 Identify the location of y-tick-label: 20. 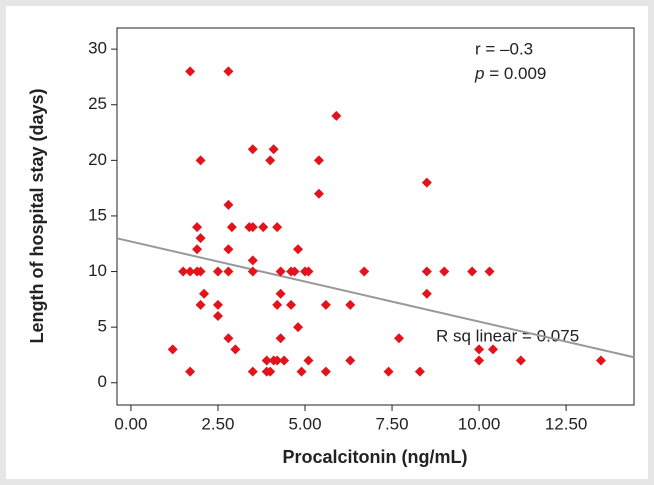
(97, 159).